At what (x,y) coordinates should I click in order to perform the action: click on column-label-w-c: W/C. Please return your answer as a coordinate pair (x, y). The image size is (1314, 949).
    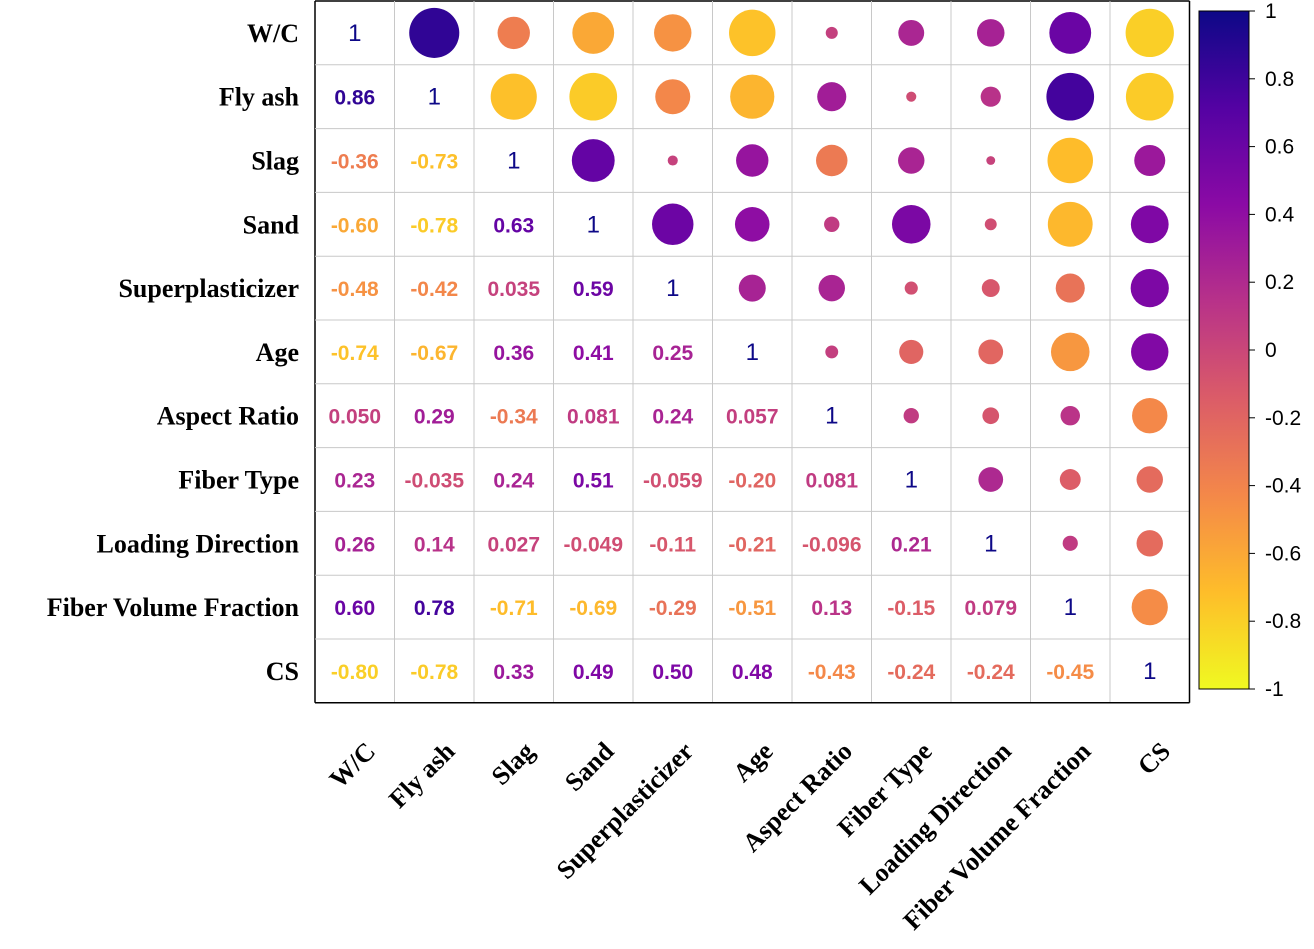
    Looking at the image, I should click on (352, 765).